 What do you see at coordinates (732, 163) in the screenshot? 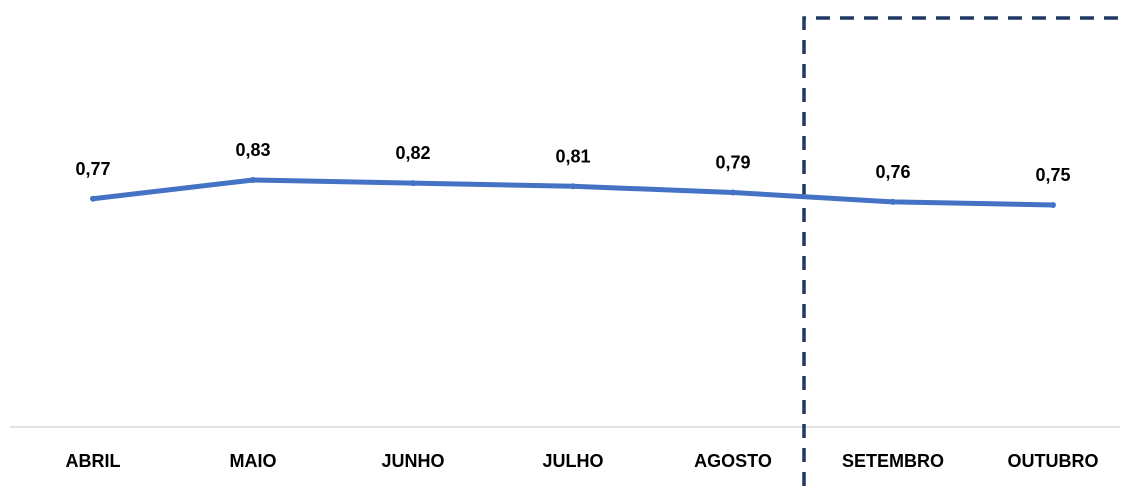
I see `data-label: 0,79` at bounding box center [732, 163].